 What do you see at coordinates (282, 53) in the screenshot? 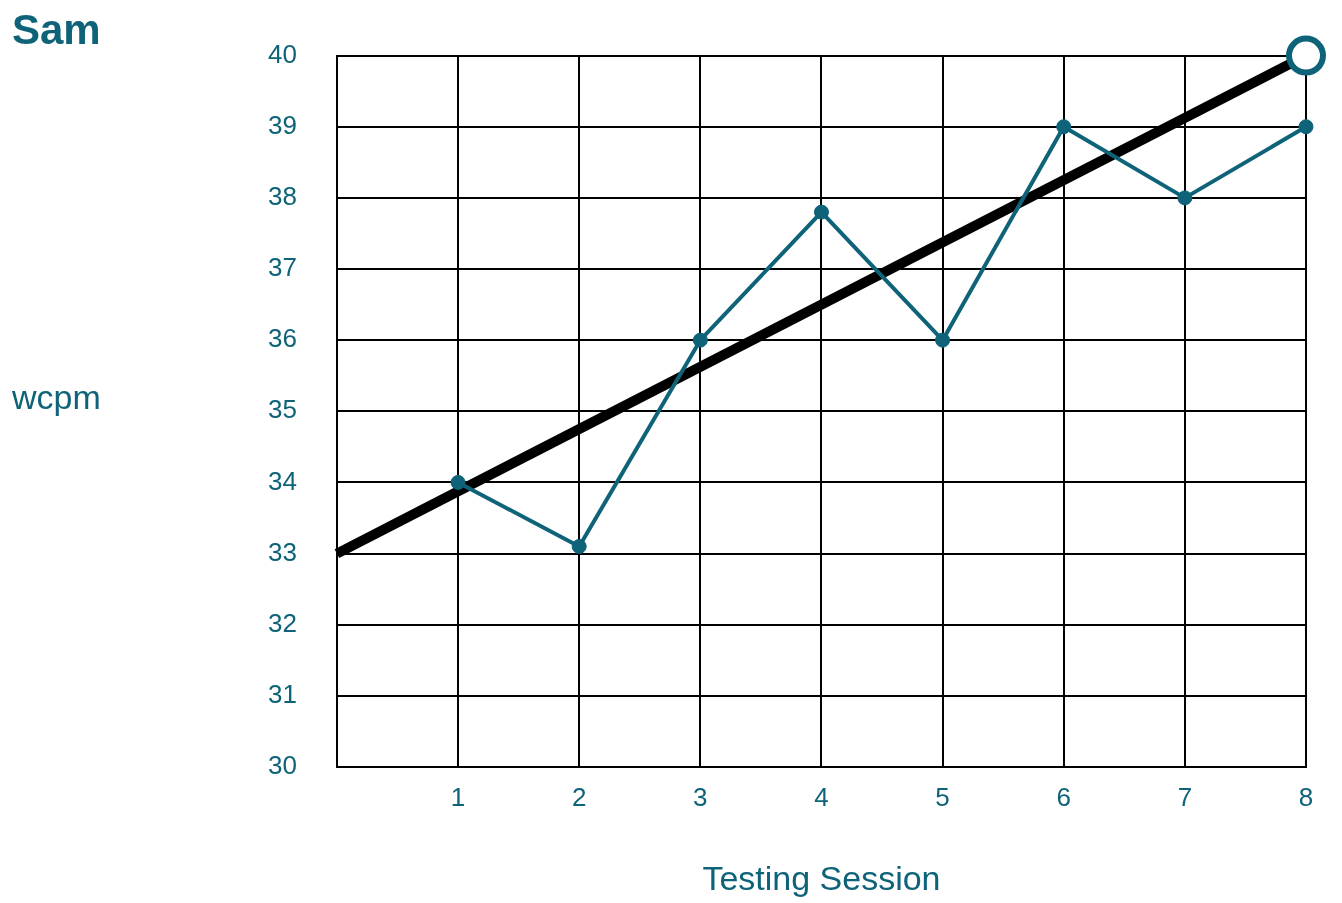
I see `y-tick-label: 40` at bounding box center [282, 53].